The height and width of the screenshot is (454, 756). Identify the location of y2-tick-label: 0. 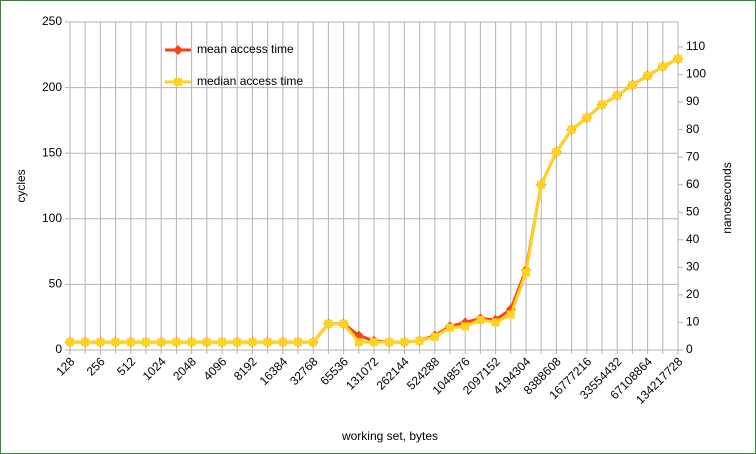
(689, 349).